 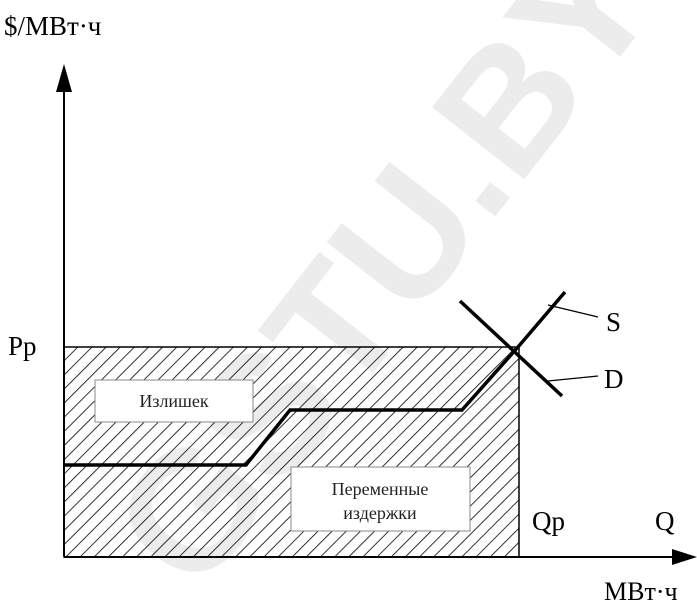 I want to click on variable-costs-label-line2: издержки, so click(x=380, y=513).